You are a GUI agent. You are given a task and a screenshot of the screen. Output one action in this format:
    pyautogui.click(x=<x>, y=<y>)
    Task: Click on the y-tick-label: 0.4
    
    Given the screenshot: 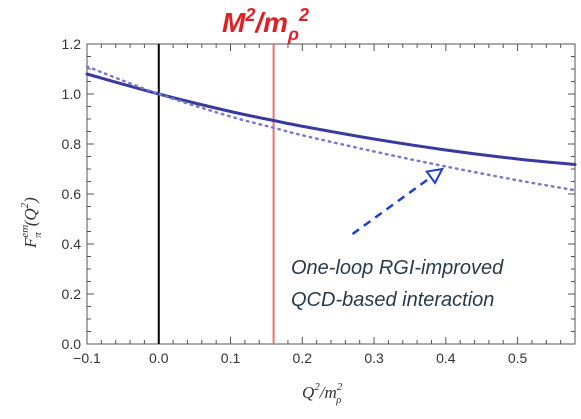 What is the action you would take?
    pyautogui.click(x=72, y=244)
    